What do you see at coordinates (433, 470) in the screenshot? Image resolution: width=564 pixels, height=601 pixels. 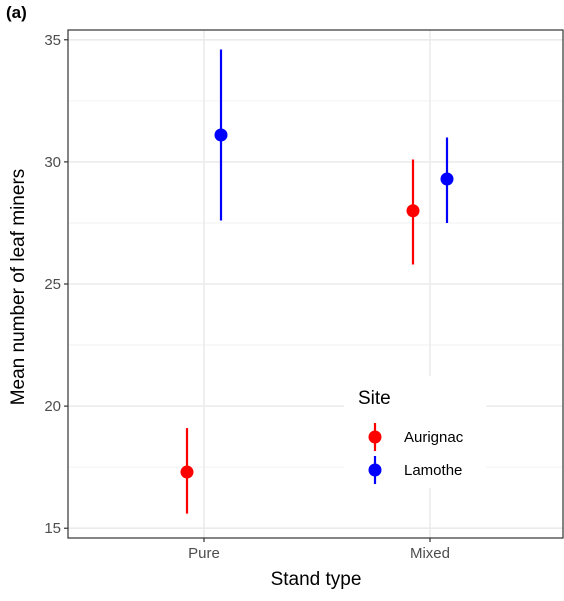 I see `legend-label: Lamothe` at bounding box center [433, 470].